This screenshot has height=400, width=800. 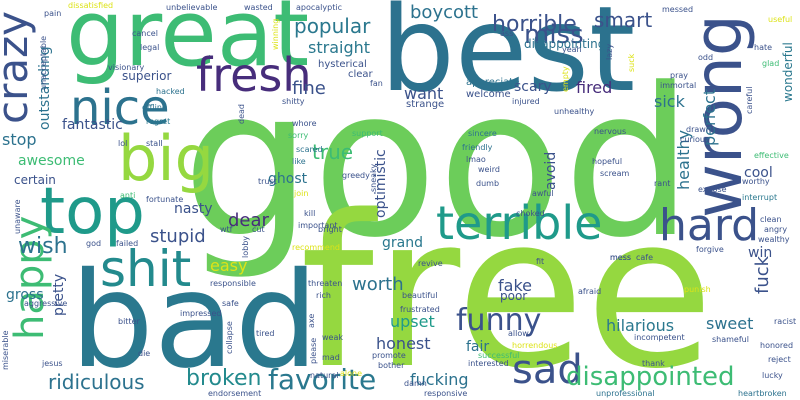 I want to click on word-dear: dear, so click(x=248, y=220).